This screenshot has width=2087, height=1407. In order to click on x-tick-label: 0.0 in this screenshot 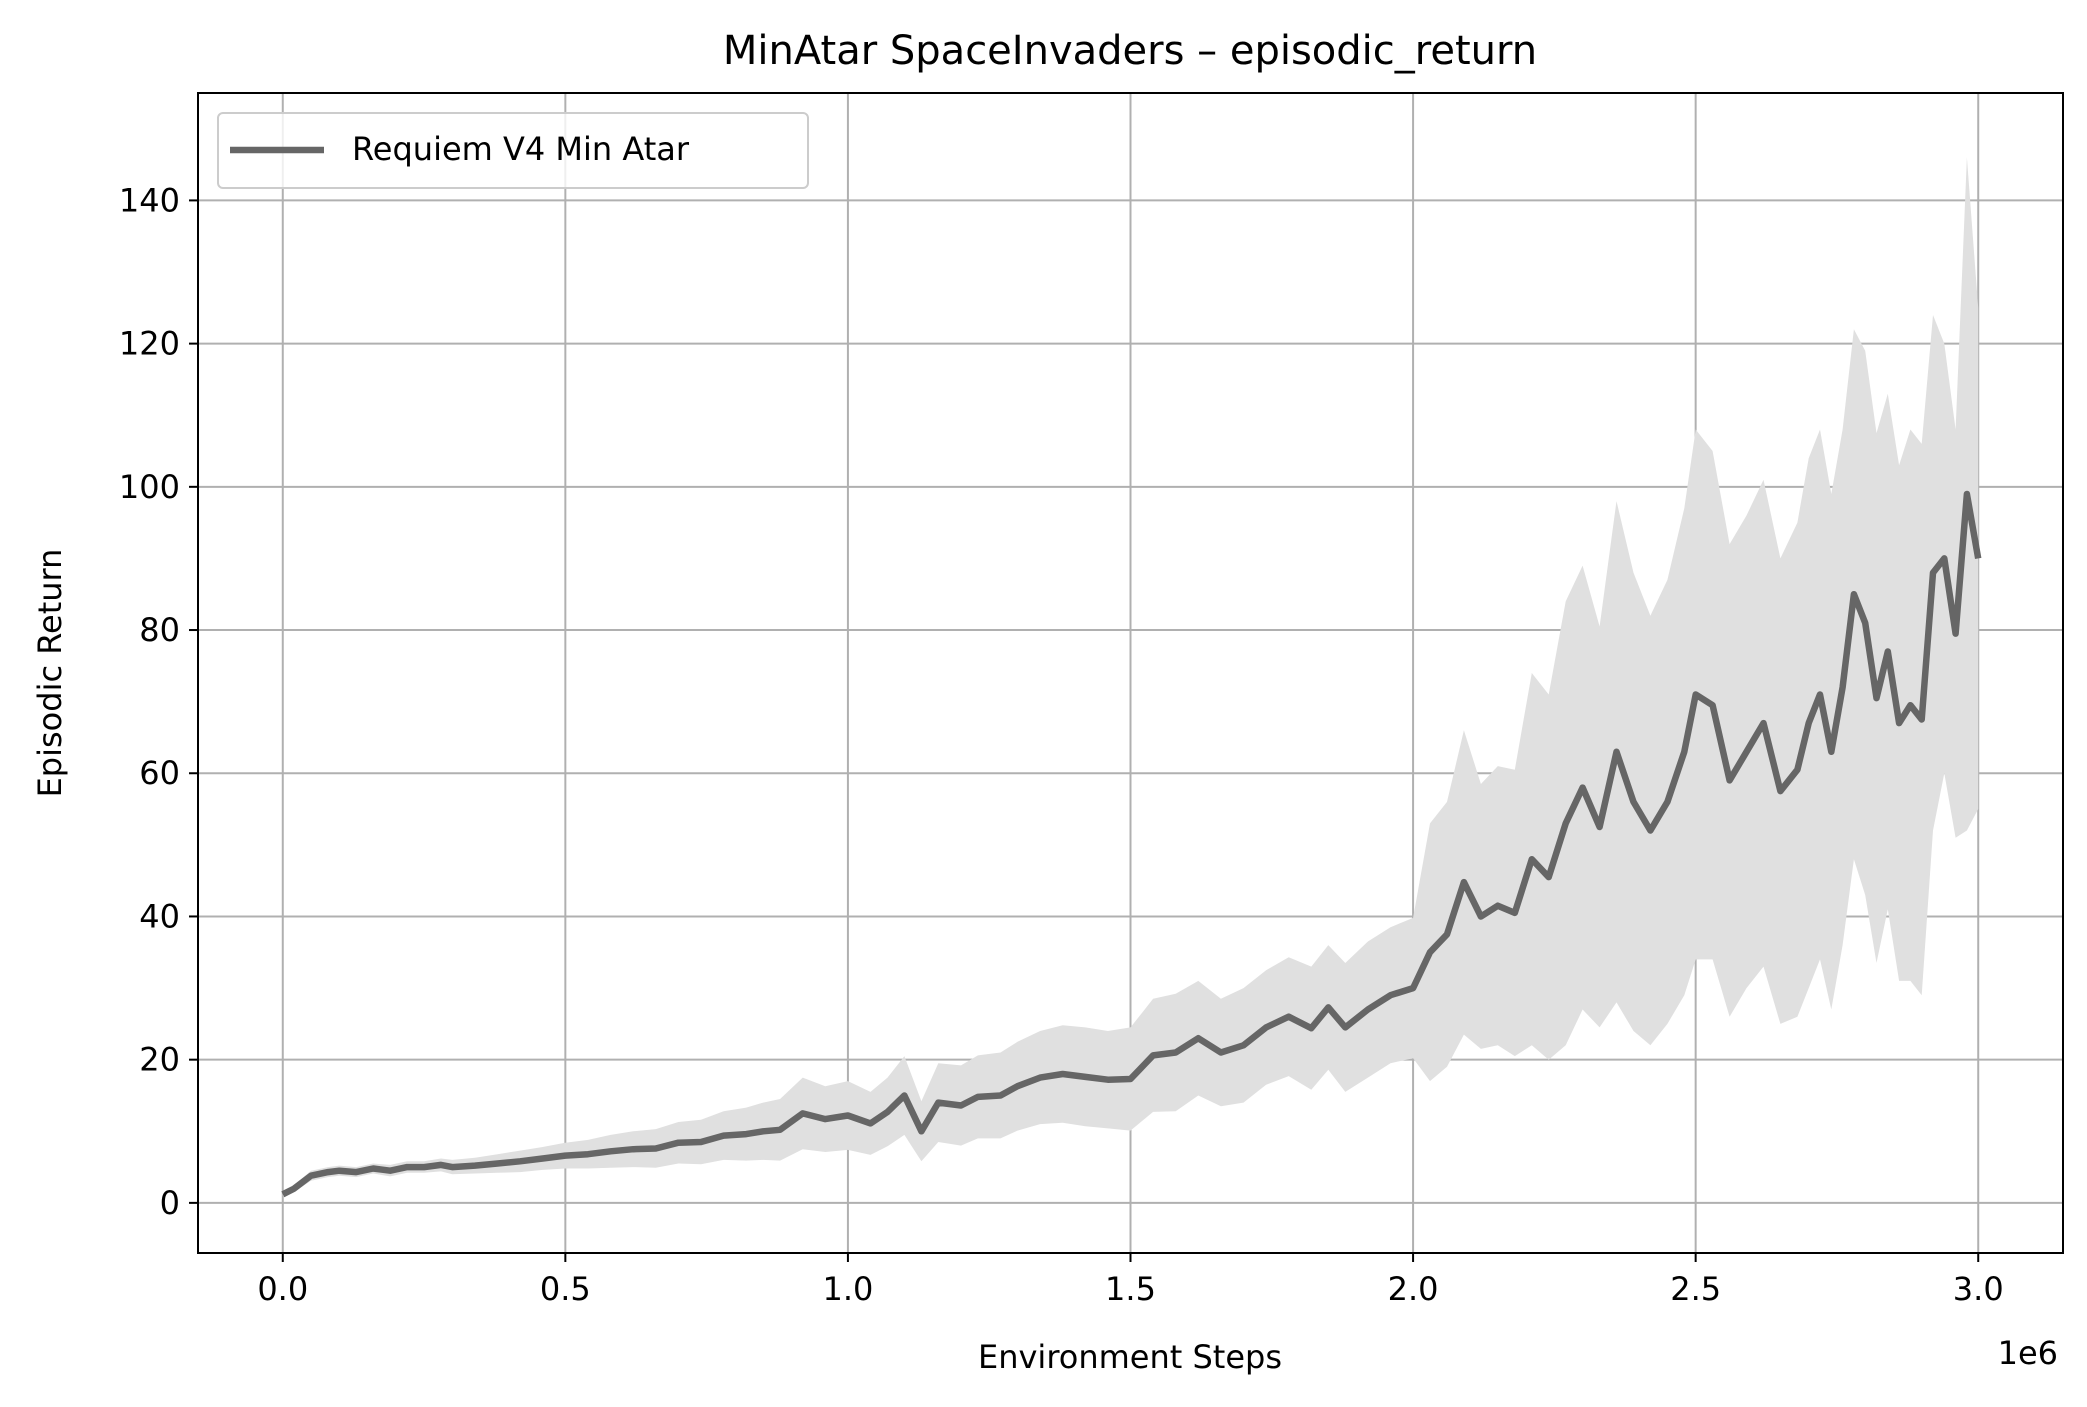, I will do `click(282, 1289)`.